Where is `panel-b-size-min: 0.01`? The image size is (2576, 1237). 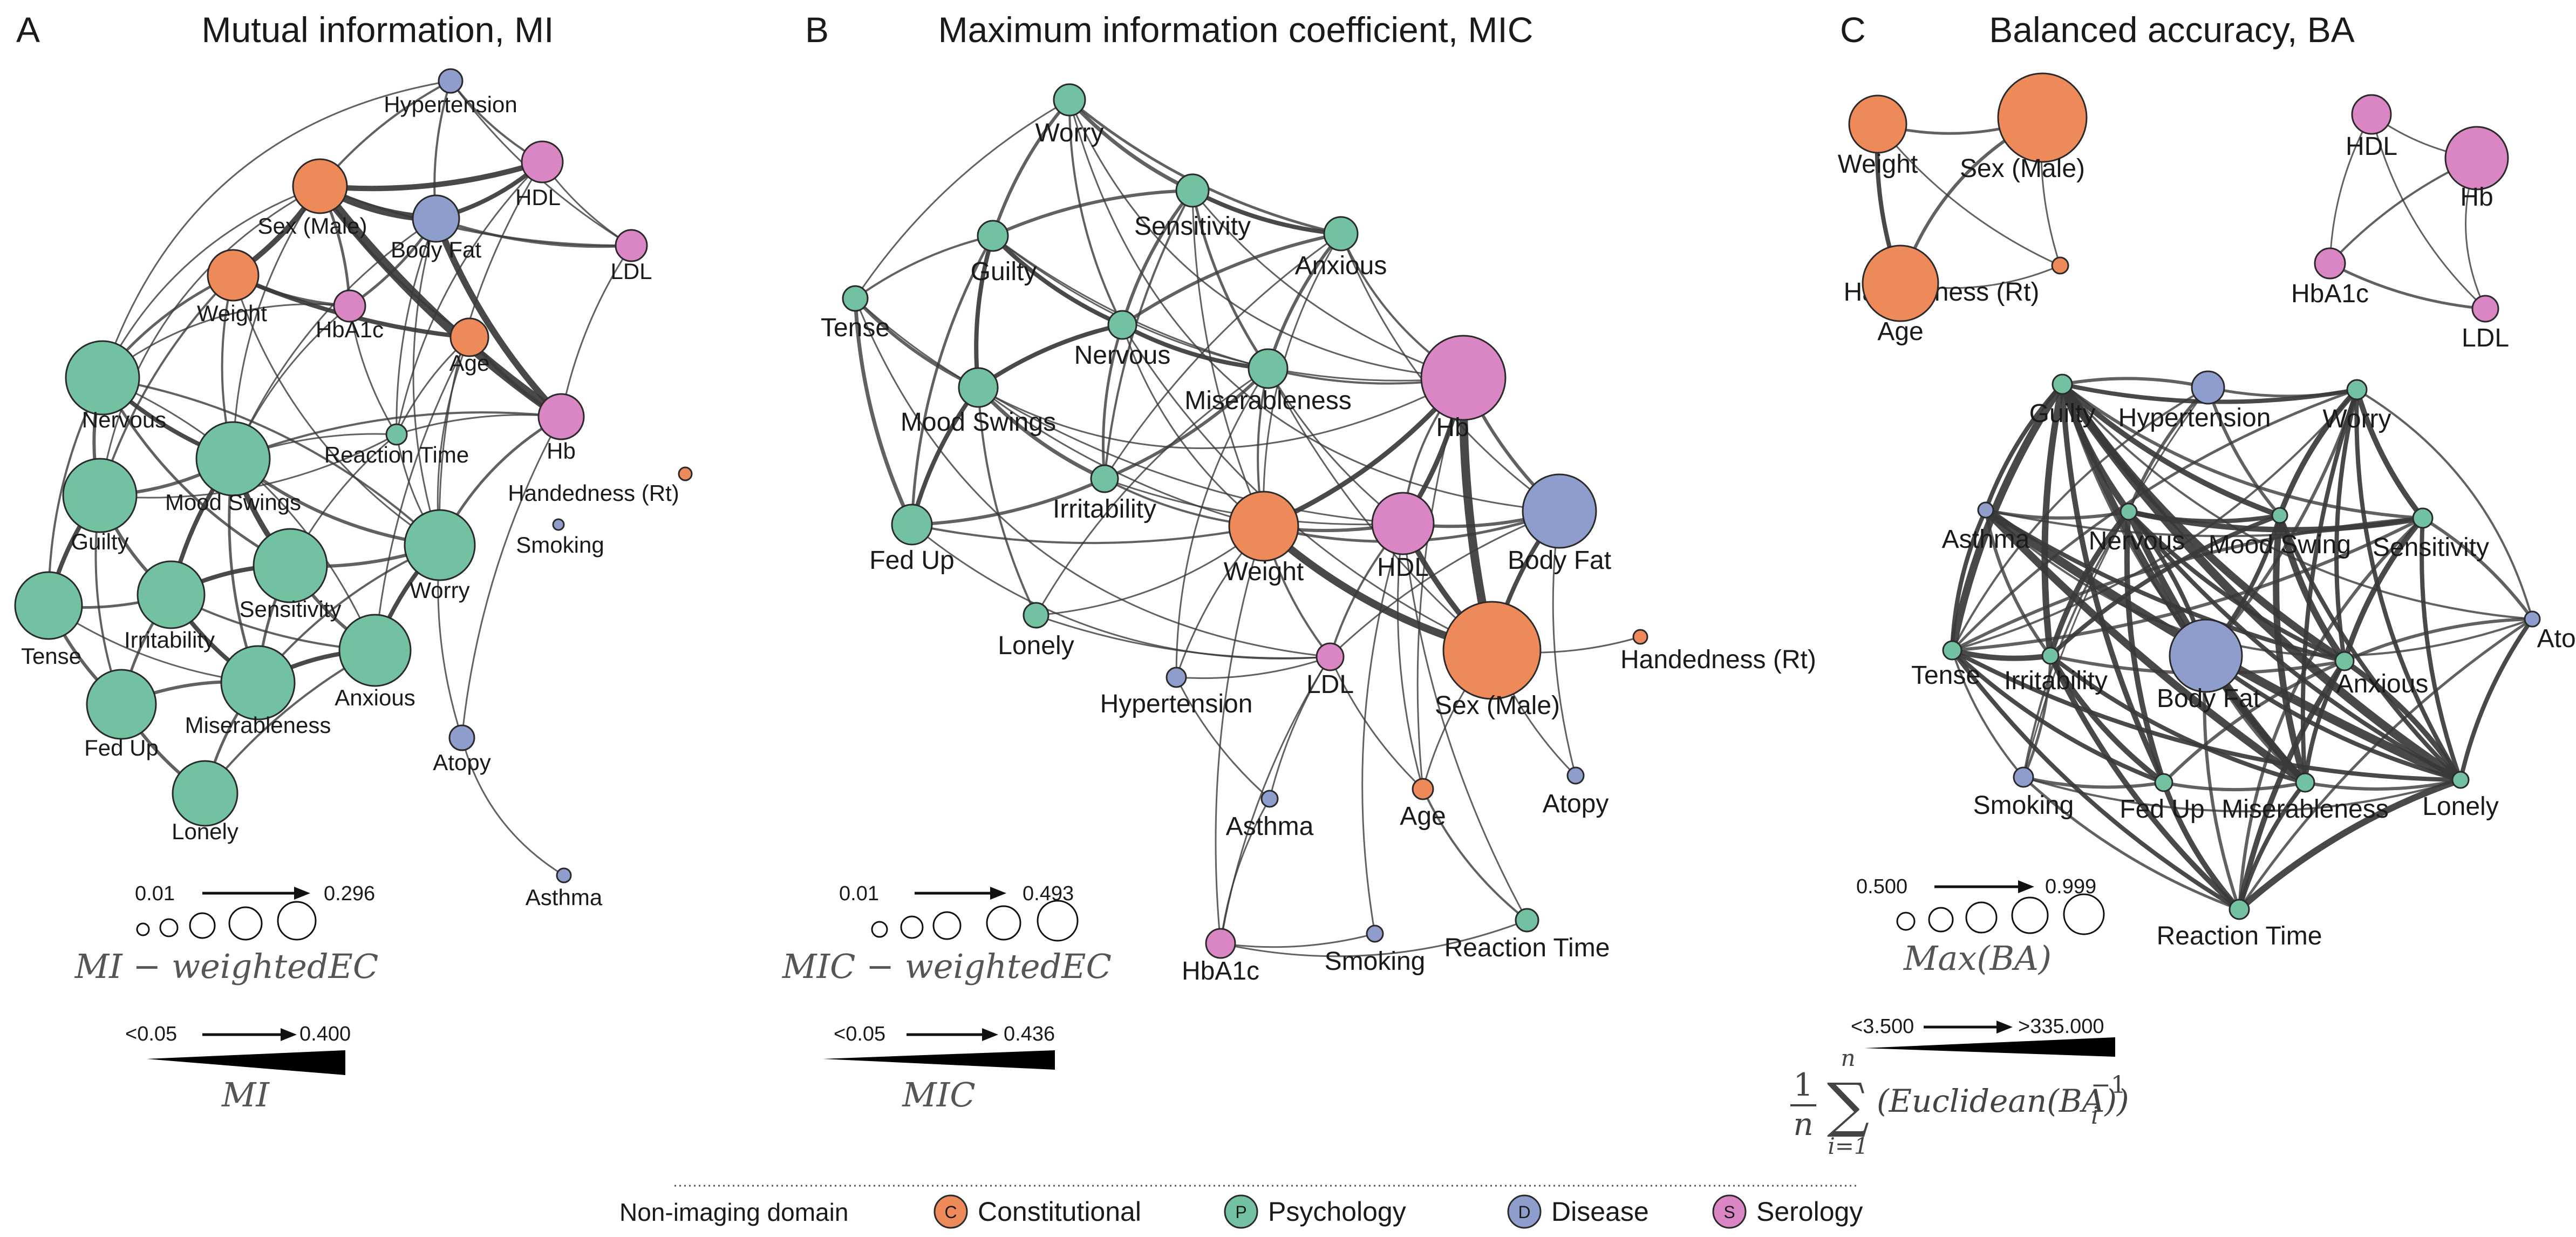
panel-b-size-min: 0.01 is located at coordinates (859, 893).